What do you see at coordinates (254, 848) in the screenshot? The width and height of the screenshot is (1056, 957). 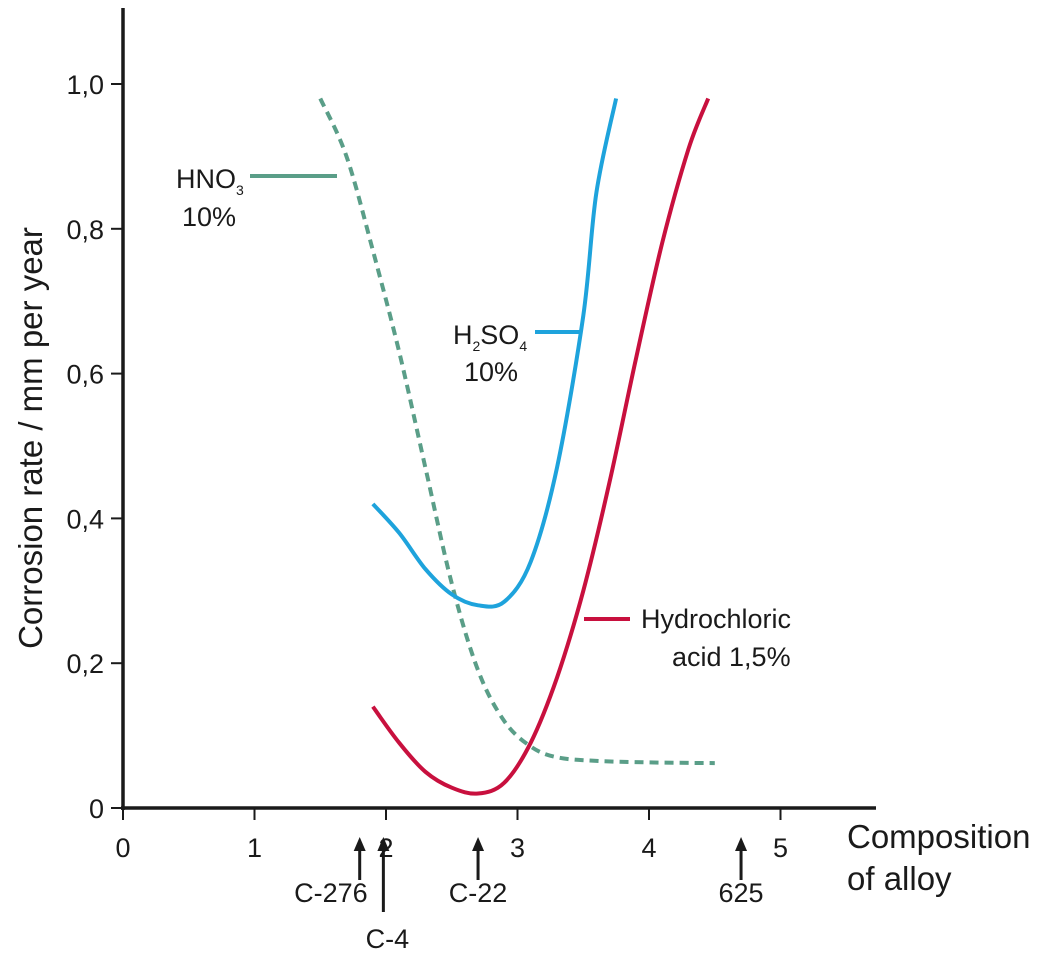 I see `x-tick-label: 1` at bounding box center [254, 848].